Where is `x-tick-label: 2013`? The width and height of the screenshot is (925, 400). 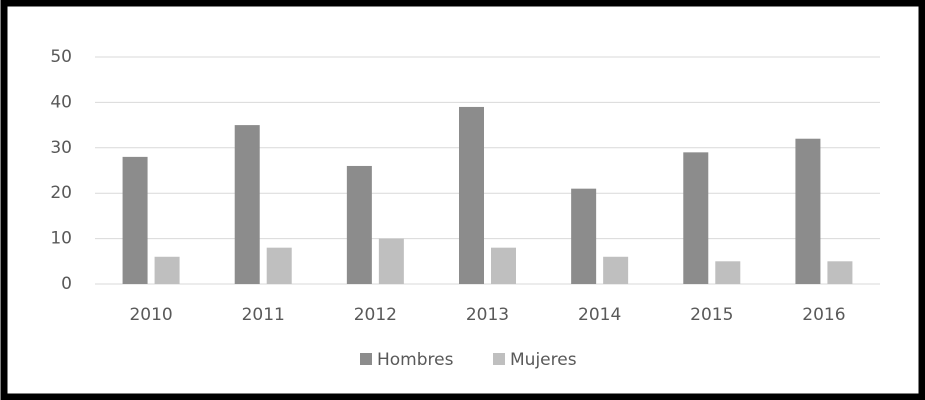
x-tick-label: 2013 is located at coordinates (487, 315).